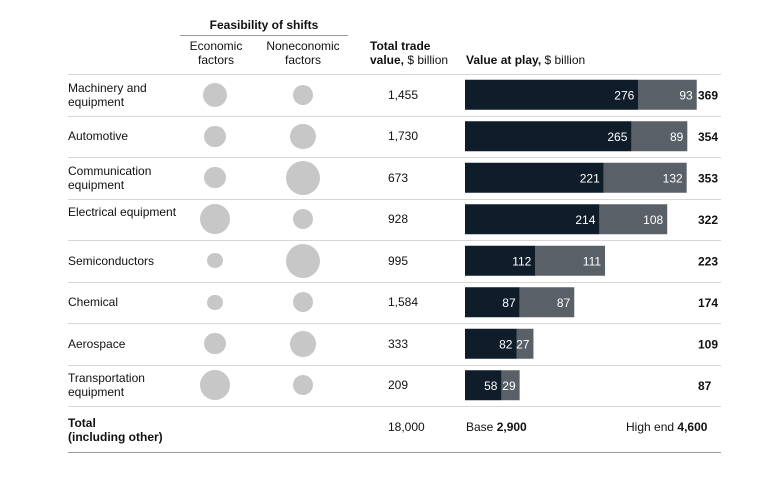 The height and width of the screenshot is (480, 767). I want to click on bar-segment-label: 93, so click(686, 95).